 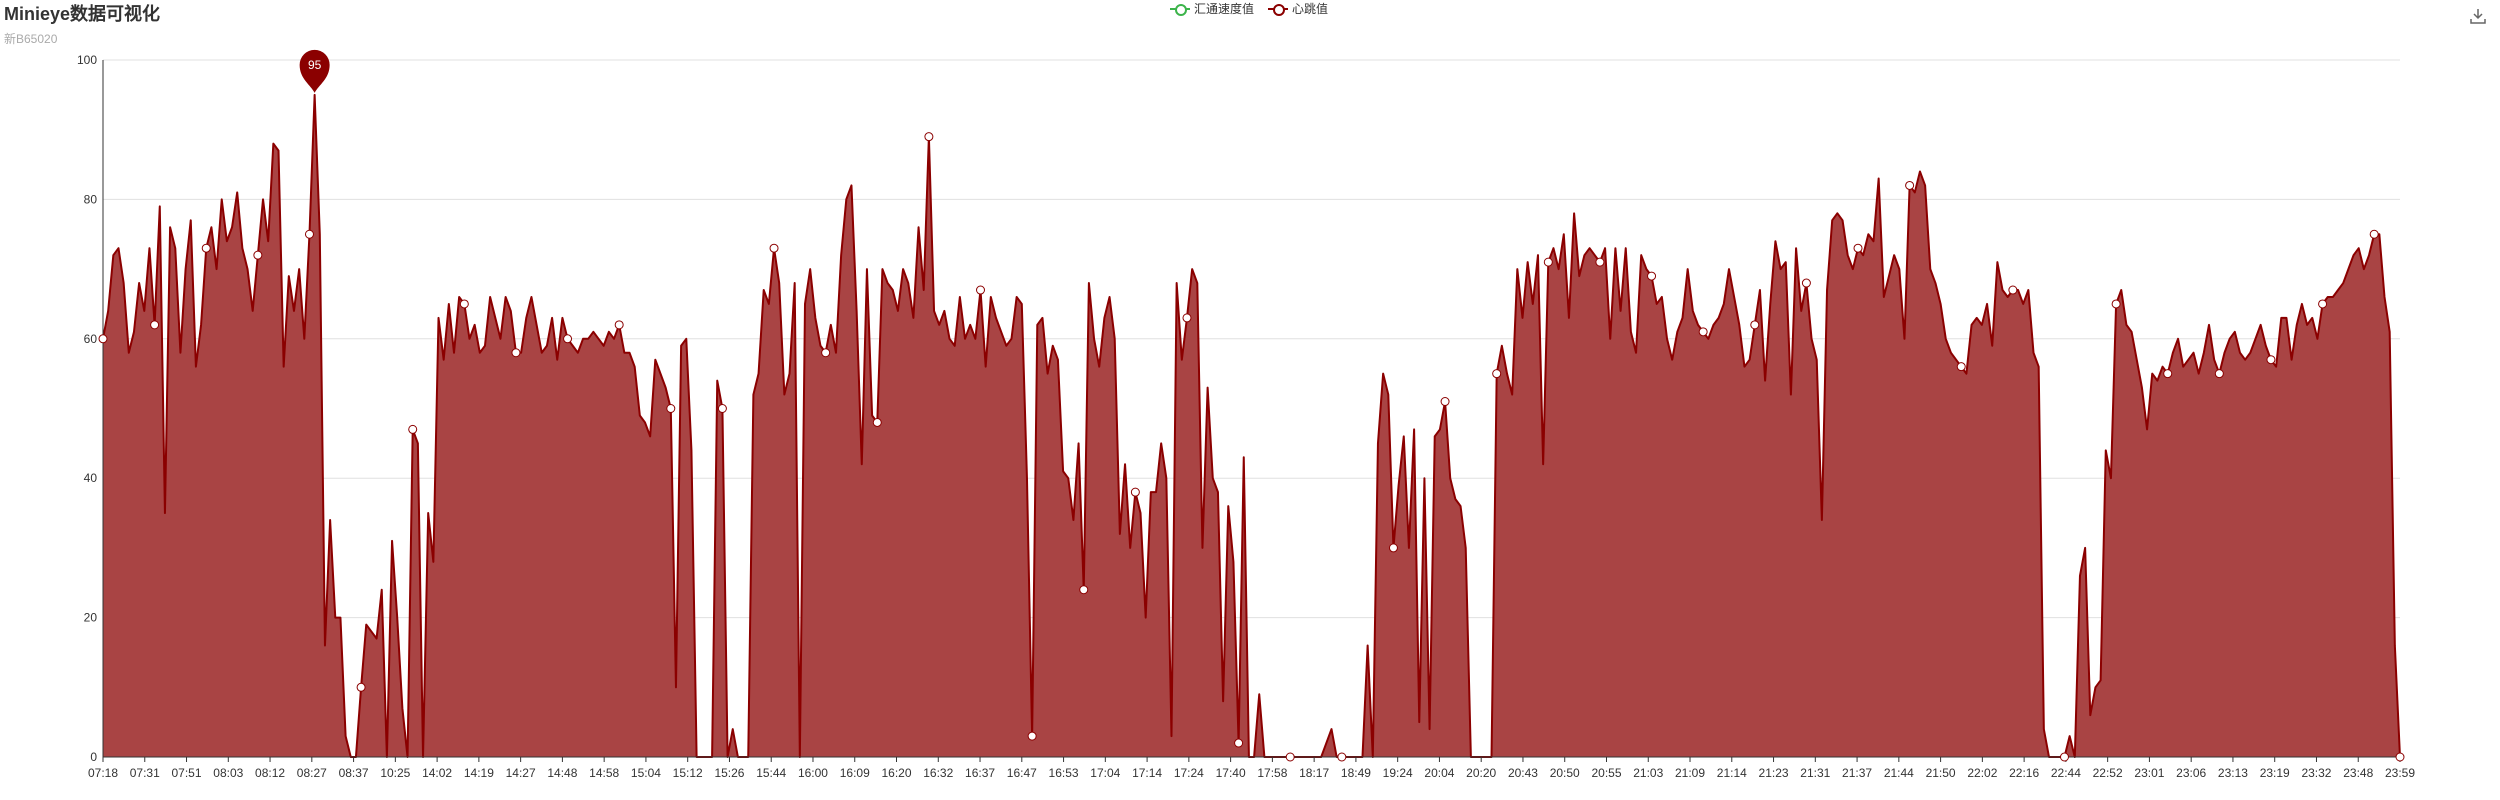 I want to click on x-tick-label: 23:19, so click(x=2275, y=773).